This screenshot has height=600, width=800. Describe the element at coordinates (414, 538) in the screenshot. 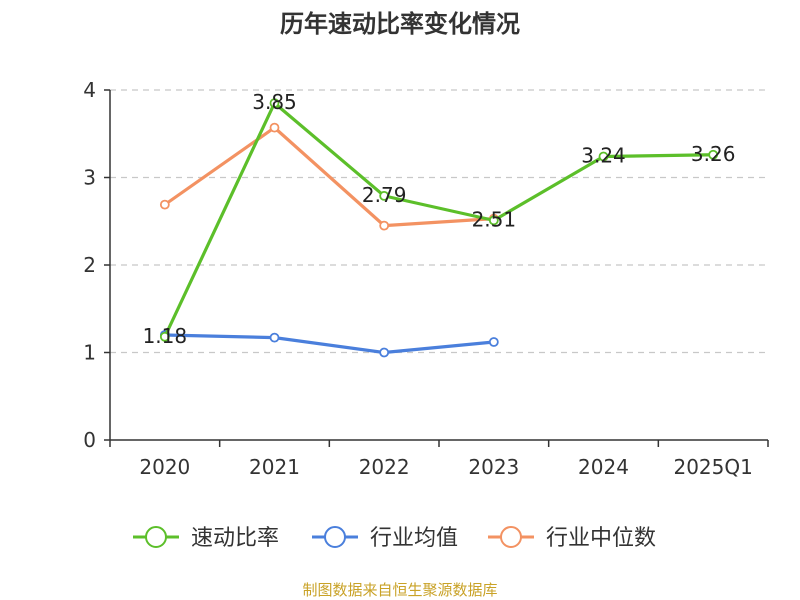

I see `legend-label: 行业均值` at that location.